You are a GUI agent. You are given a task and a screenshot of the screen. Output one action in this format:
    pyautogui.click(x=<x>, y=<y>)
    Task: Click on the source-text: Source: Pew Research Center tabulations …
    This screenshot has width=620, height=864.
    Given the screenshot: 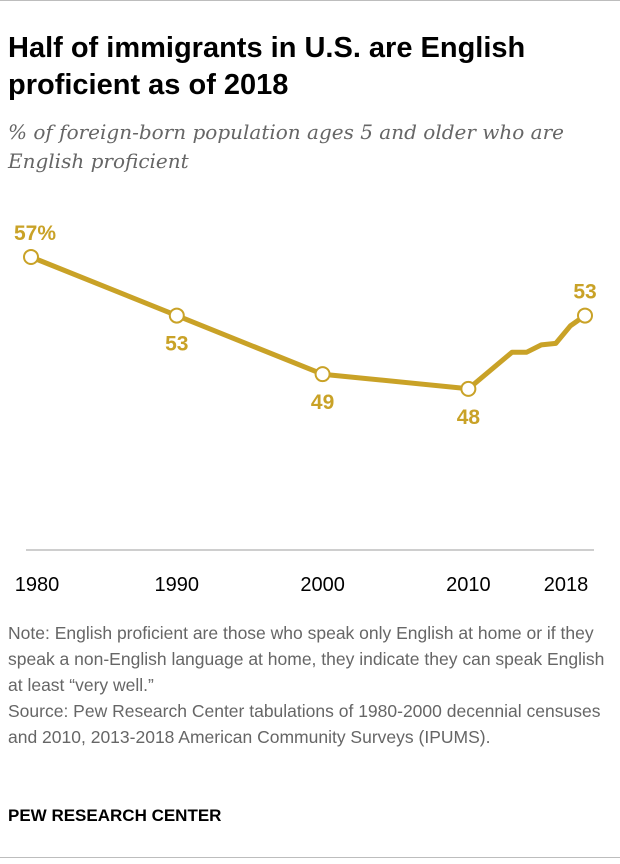 What is the action you would take?
    pyautogui.click(x=304, y=724)
    